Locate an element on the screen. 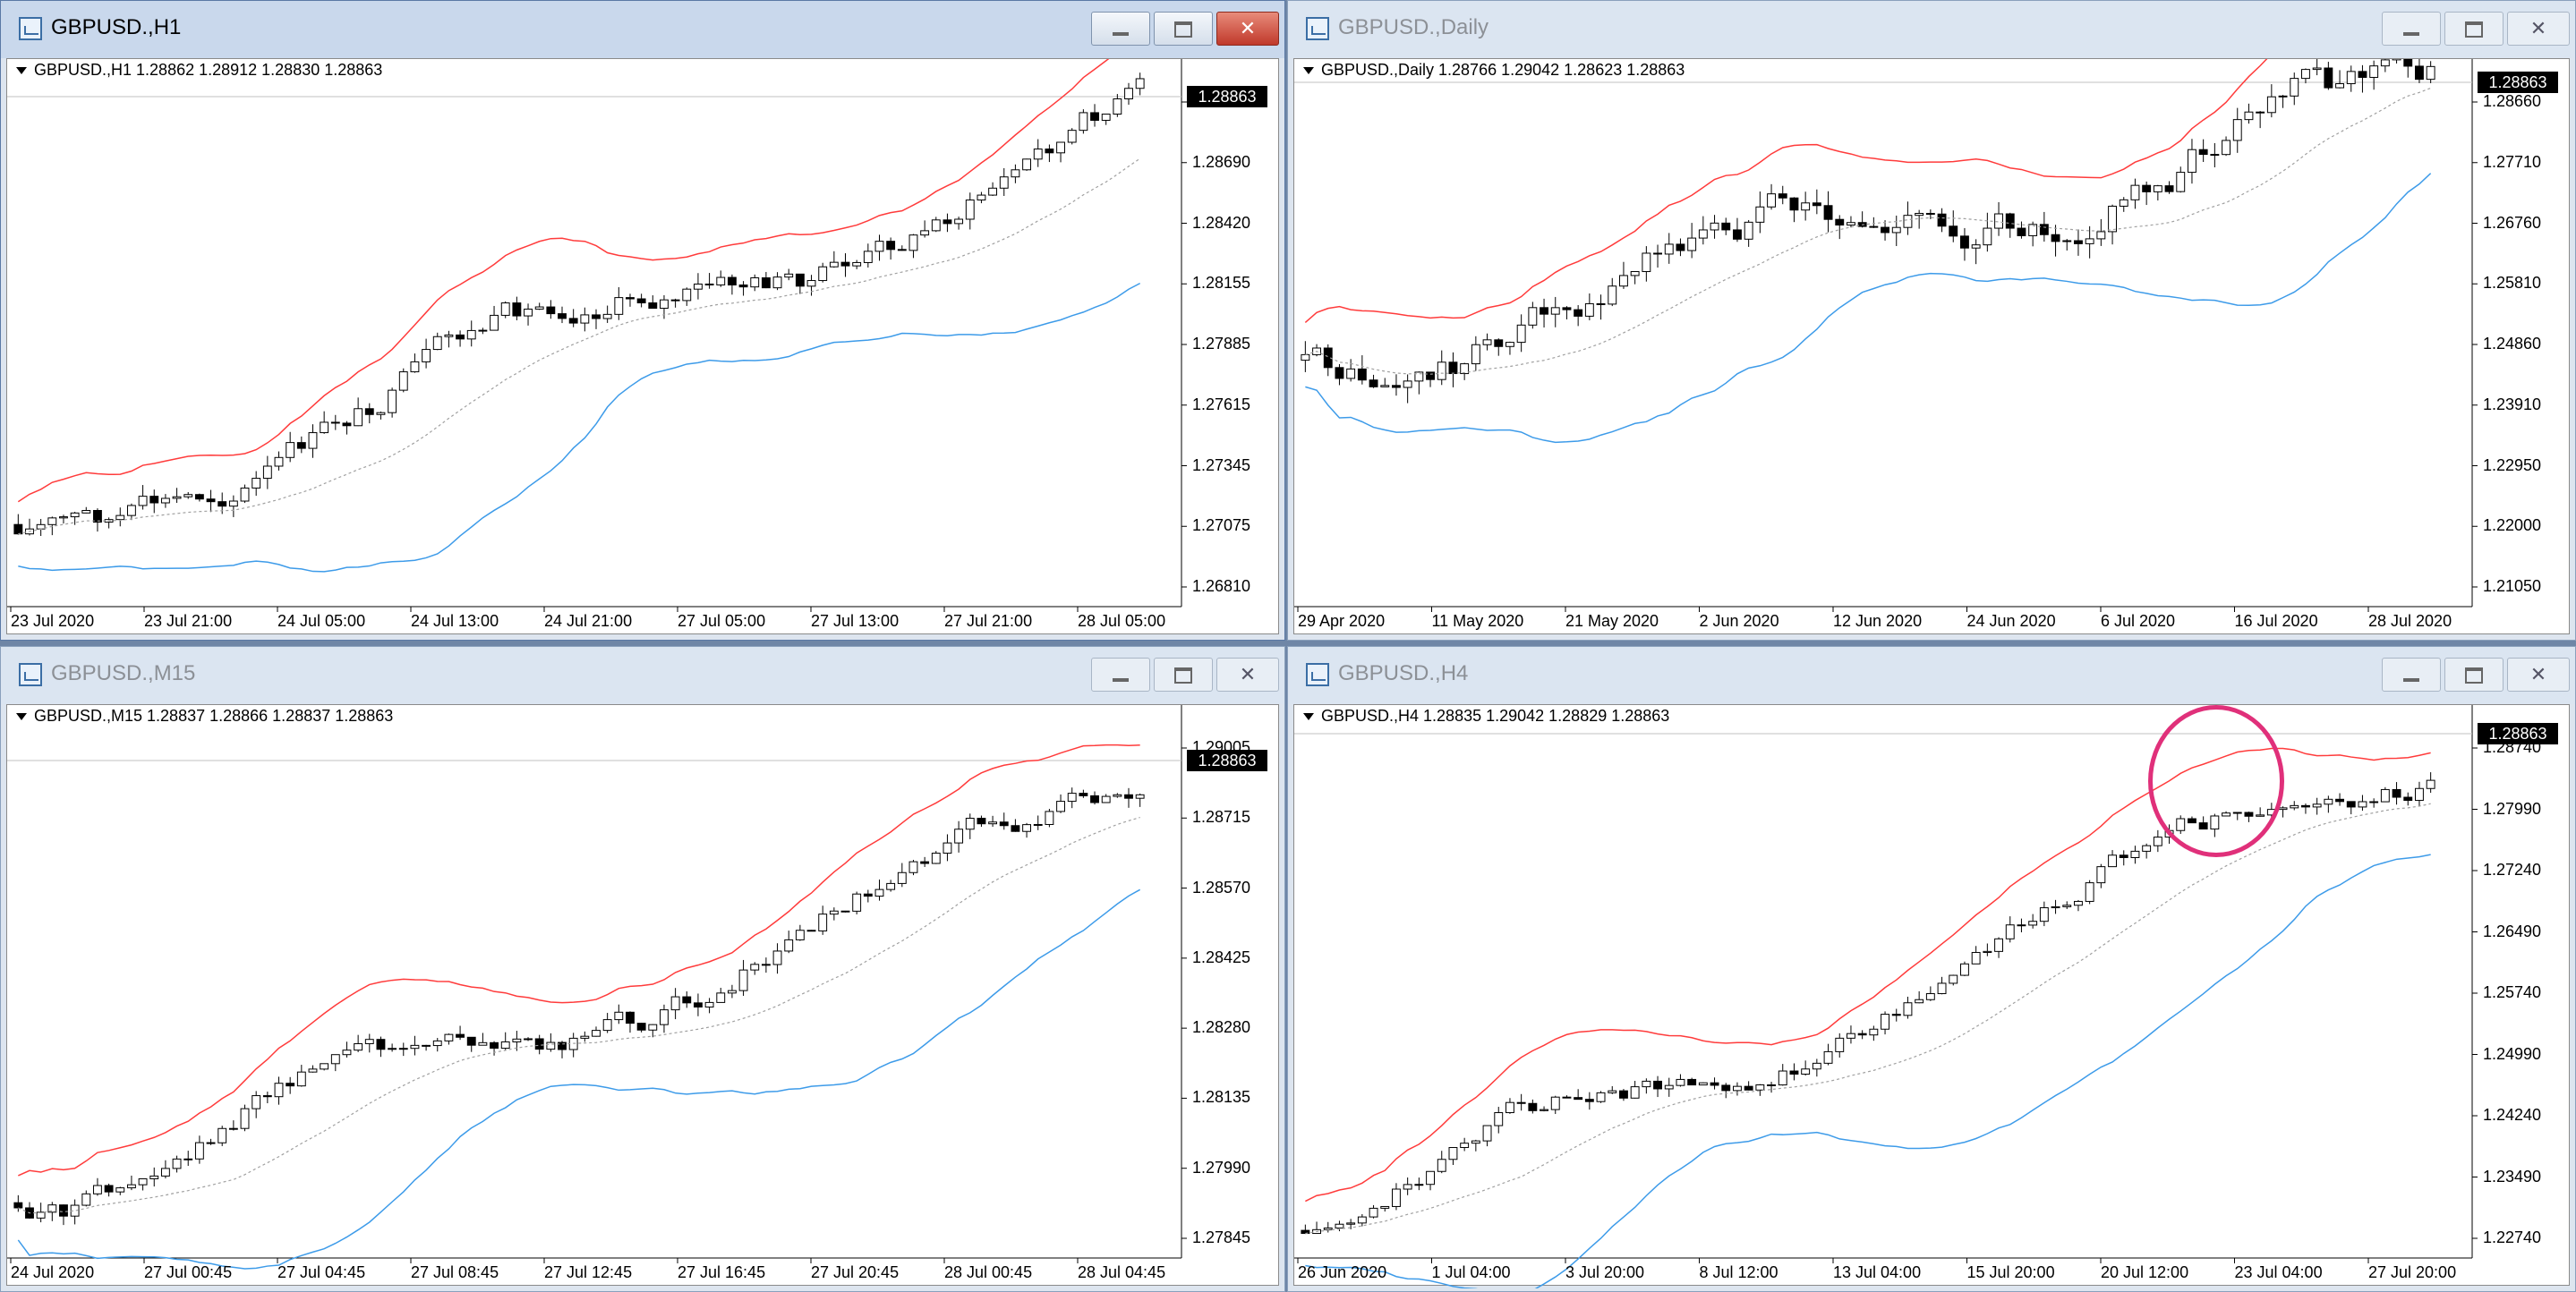 This screenshot has height=1292, width=2576. title-bar: GBPUSD.,Daily ✕ is located at coordinates (1931, 29).